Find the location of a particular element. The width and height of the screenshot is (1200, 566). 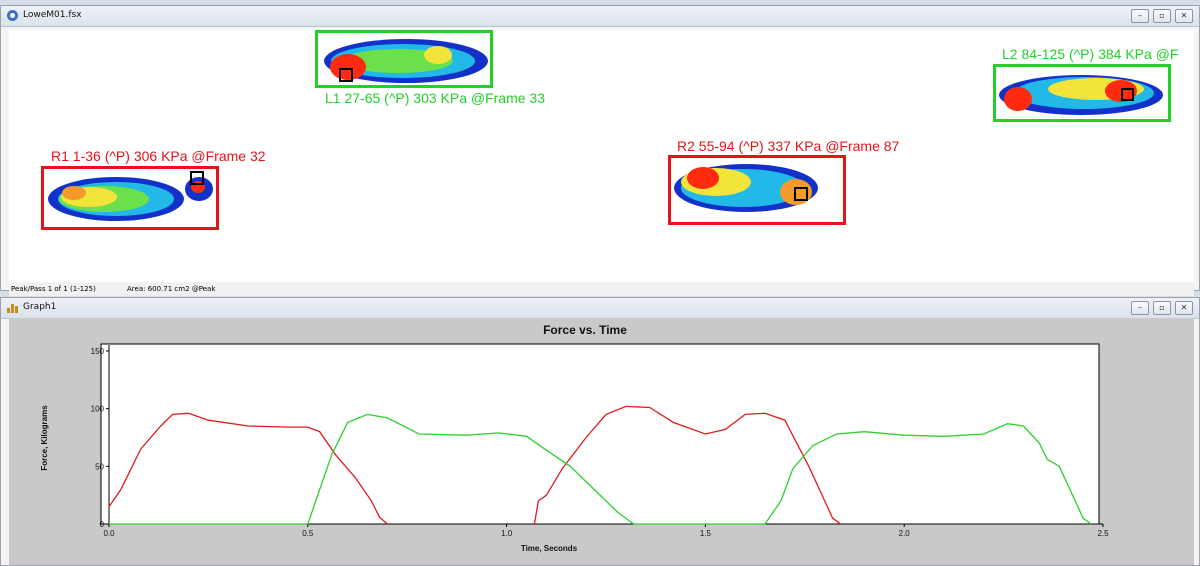

close-button: ✕ is located at coordinates (1184, 16).